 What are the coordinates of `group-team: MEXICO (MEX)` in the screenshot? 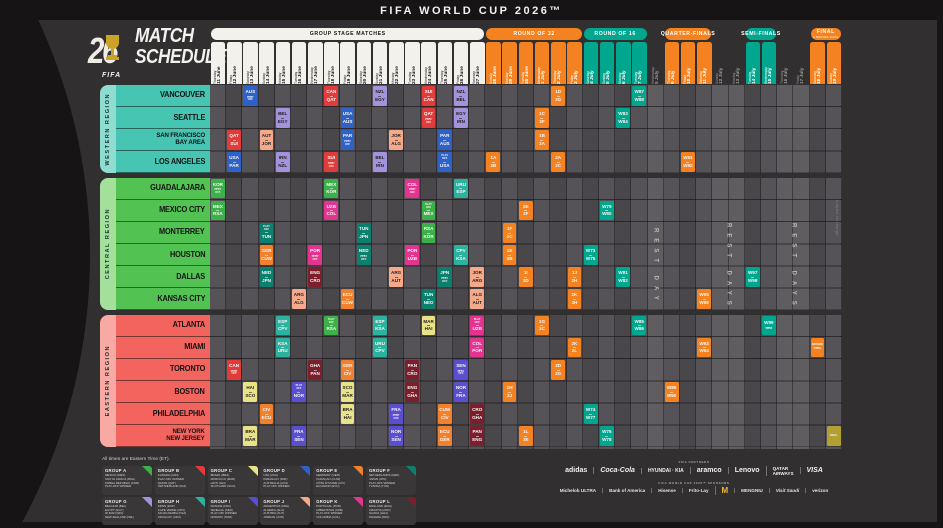 It's located at (115, 475).